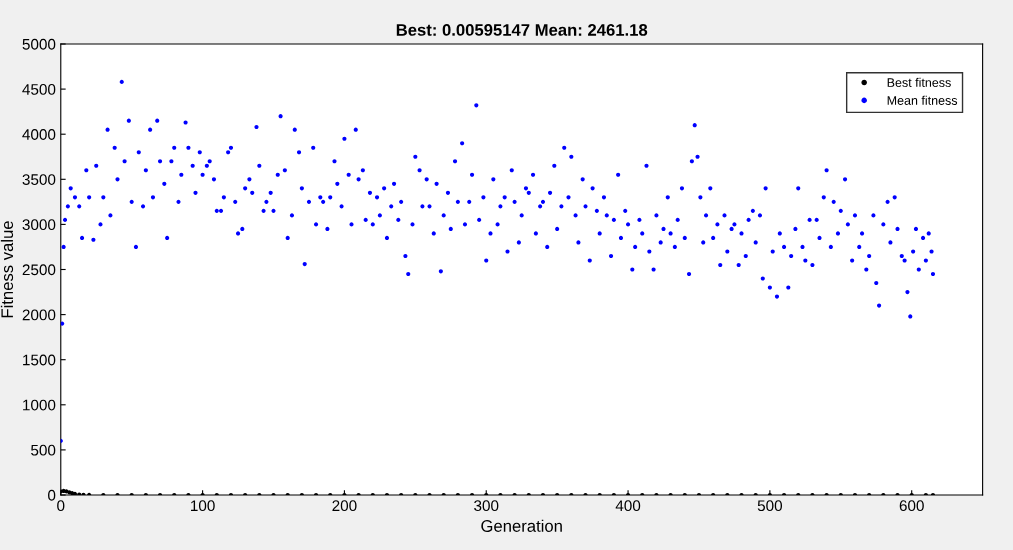 This screenshot has height=550, width=1013. What do you see at coordinates (39, 225) in the screenshot?
I see `y-tick-label: 3000` at bounding box center [39, 225].